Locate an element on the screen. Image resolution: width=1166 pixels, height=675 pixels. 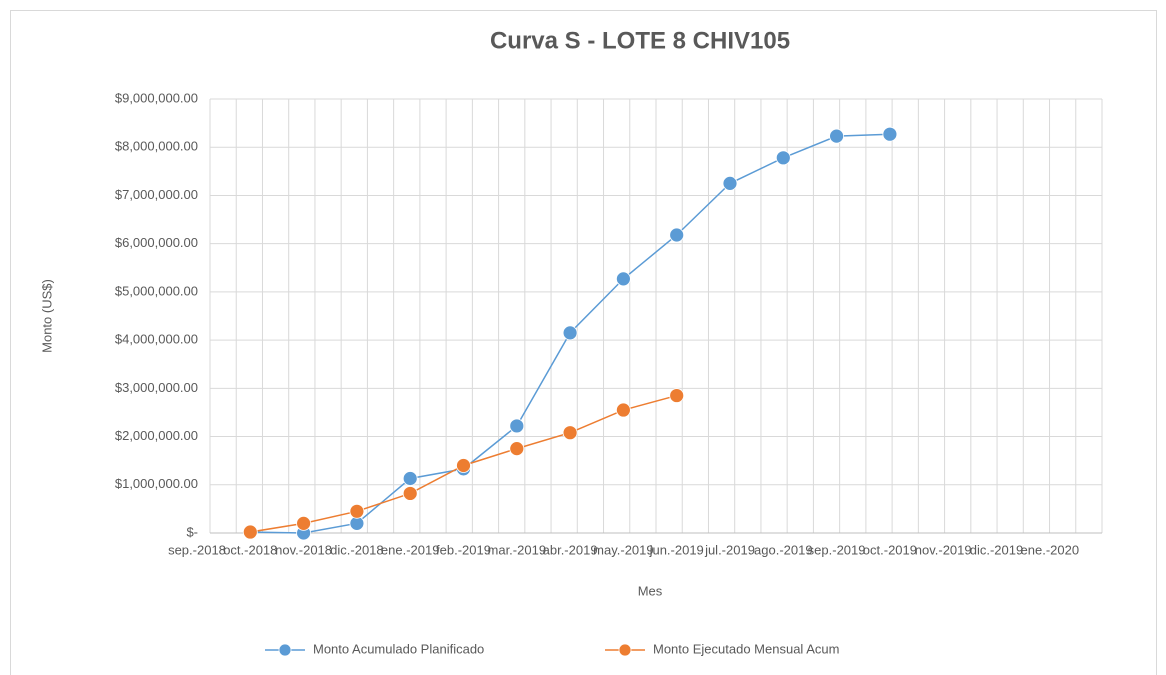
y-tick-label: $1,000,000.00 is located at coordinates (156, 483).